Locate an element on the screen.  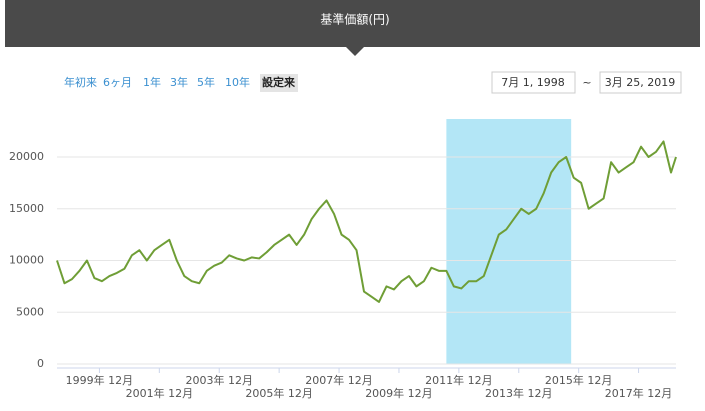
y-tick-label: 10000 is located at coordinates (26, 260).